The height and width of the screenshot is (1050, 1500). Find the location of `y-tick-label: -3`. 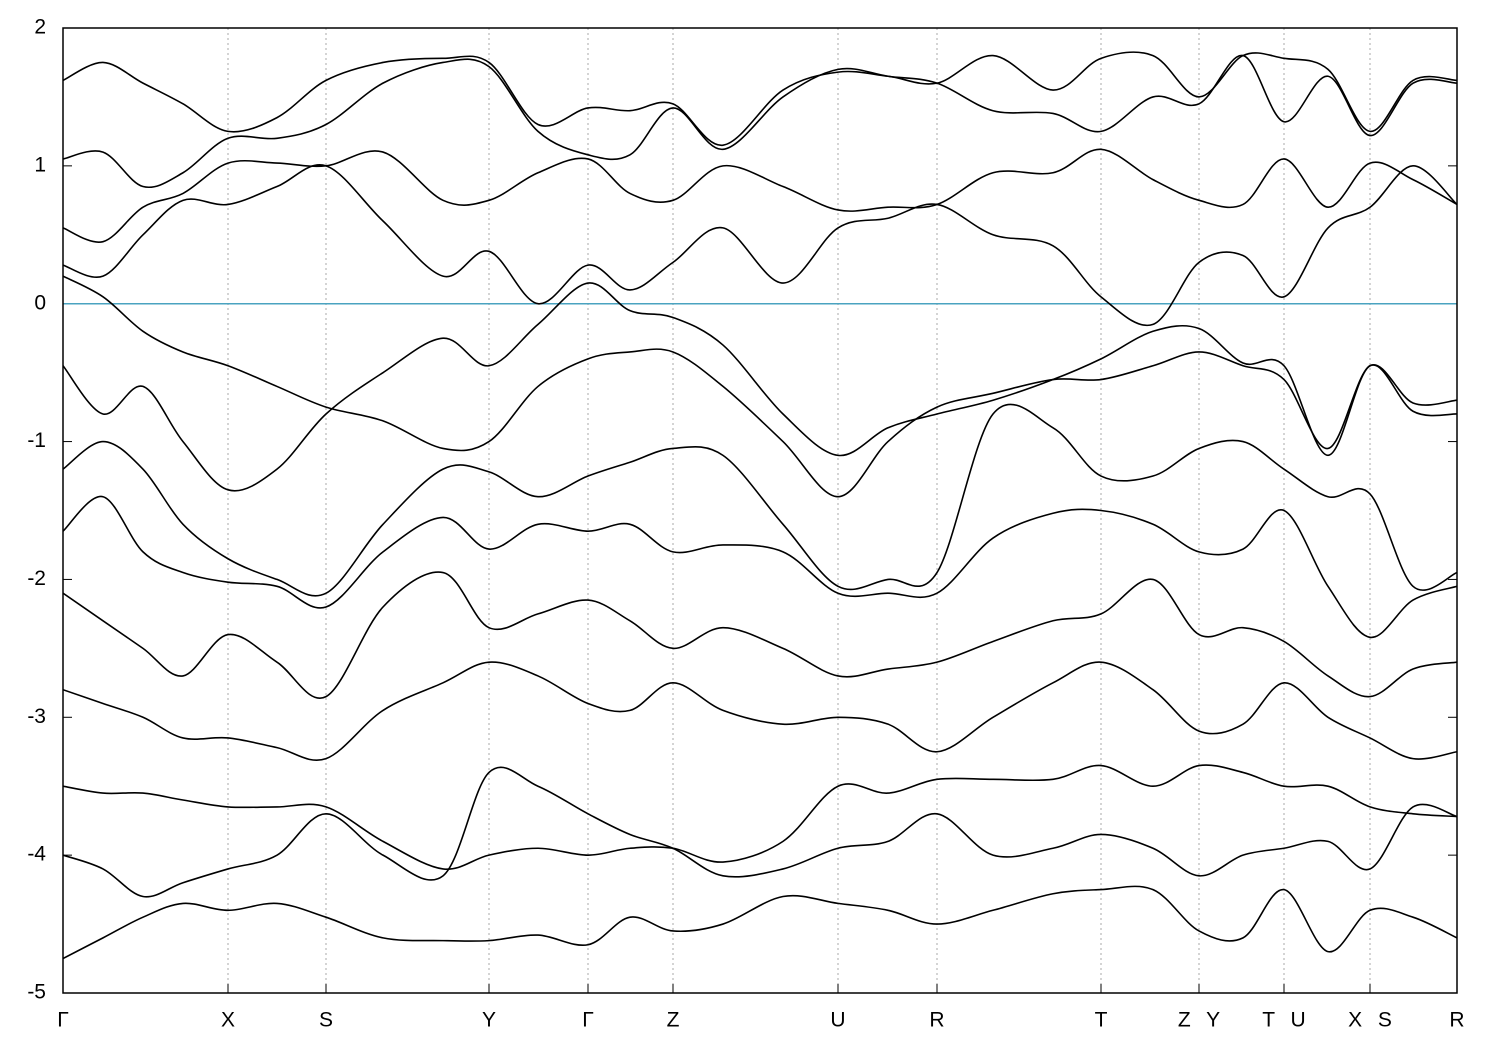

y-tick-label: -3 is located at coordinates (36, 716).